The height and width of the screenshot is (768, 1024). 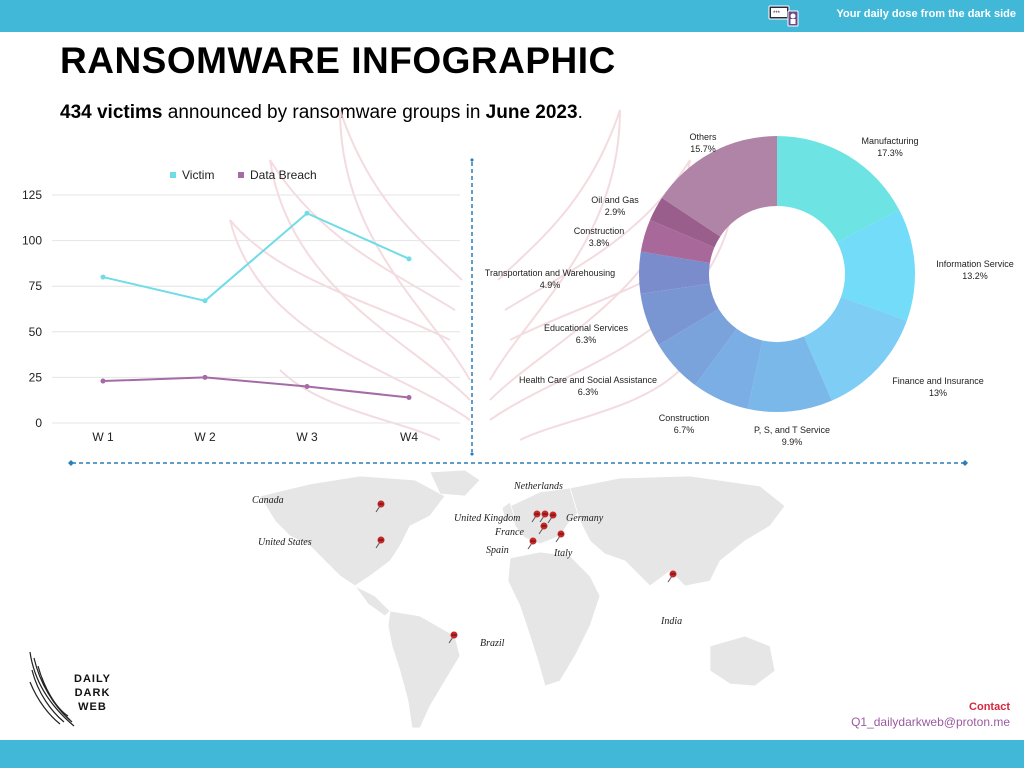 I want to click on slice-label: Health Care and Social Assistance, so click(x=588, y=380).